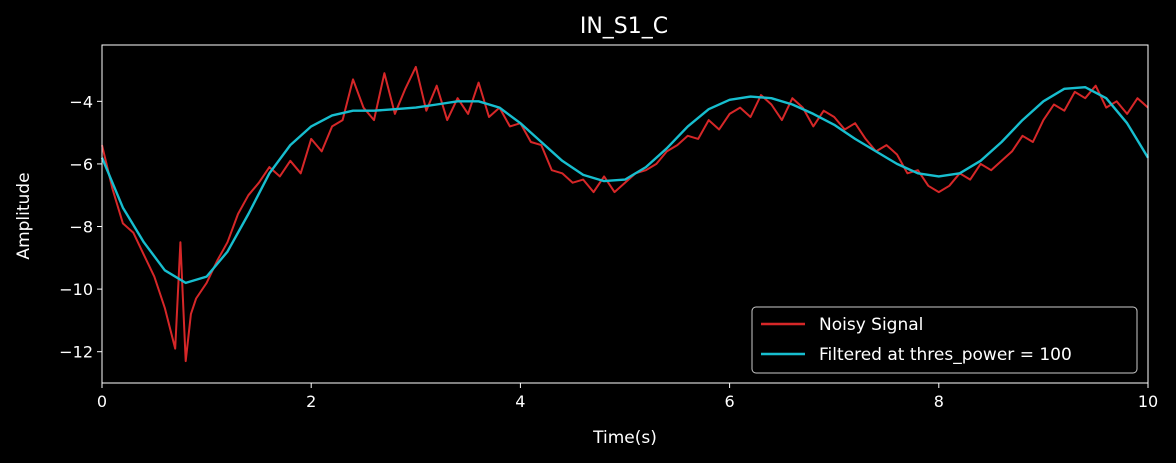 The height and width of the screenshot is (463, 1176). I want to click on legend-label-filtered: Filtered at thres_power = 100, so click(945, 355).